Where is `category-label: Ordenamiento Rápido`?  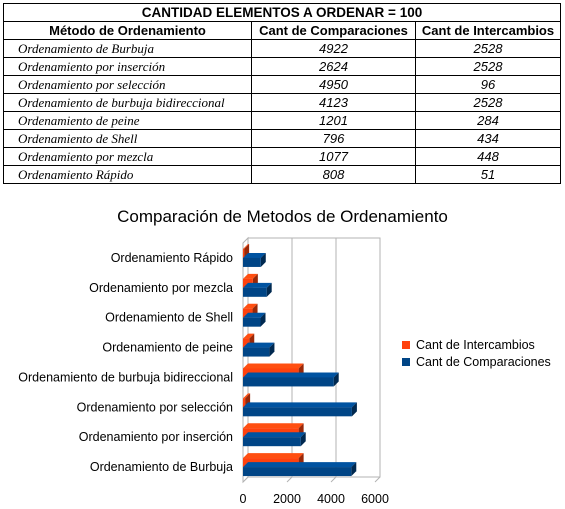 category-label: Ordenamiento Rápido is located at coordinates (172, 258).